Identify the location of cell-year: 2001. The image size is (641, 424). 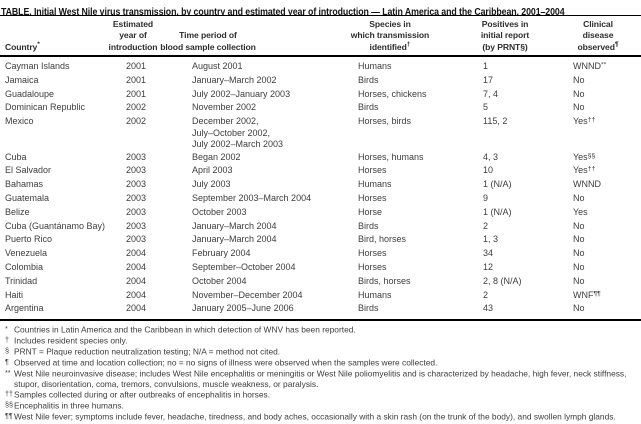
(136, 79).